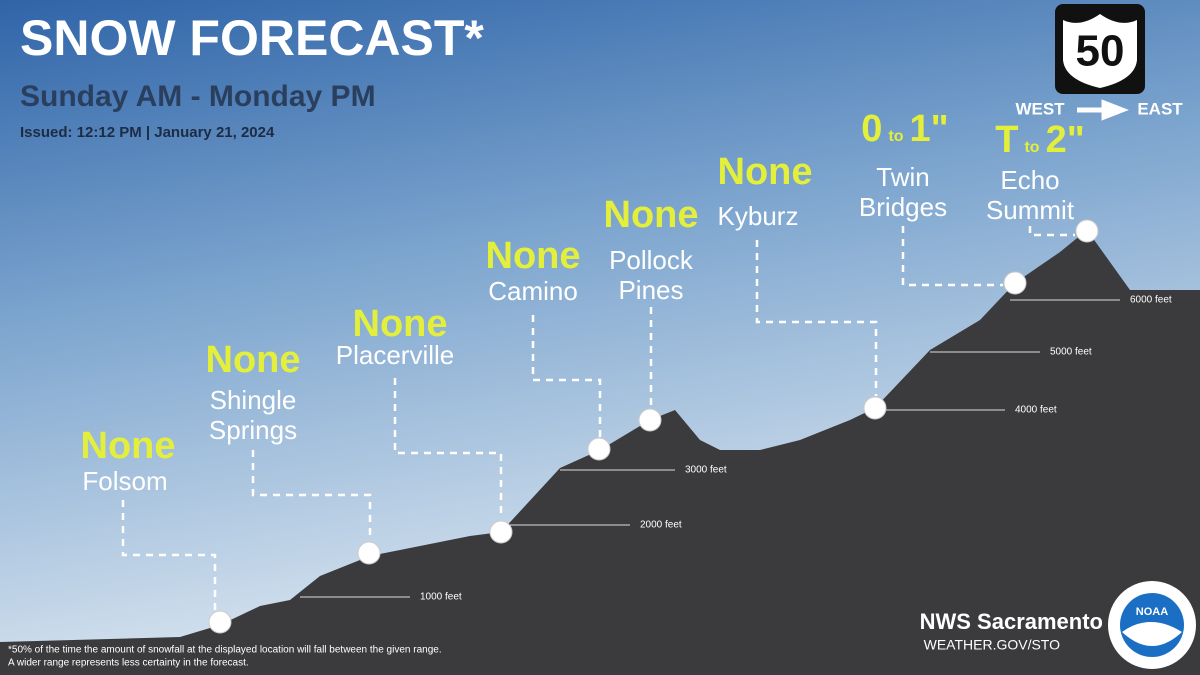  I want to click on location-name: Summit, so click(1030, 210).